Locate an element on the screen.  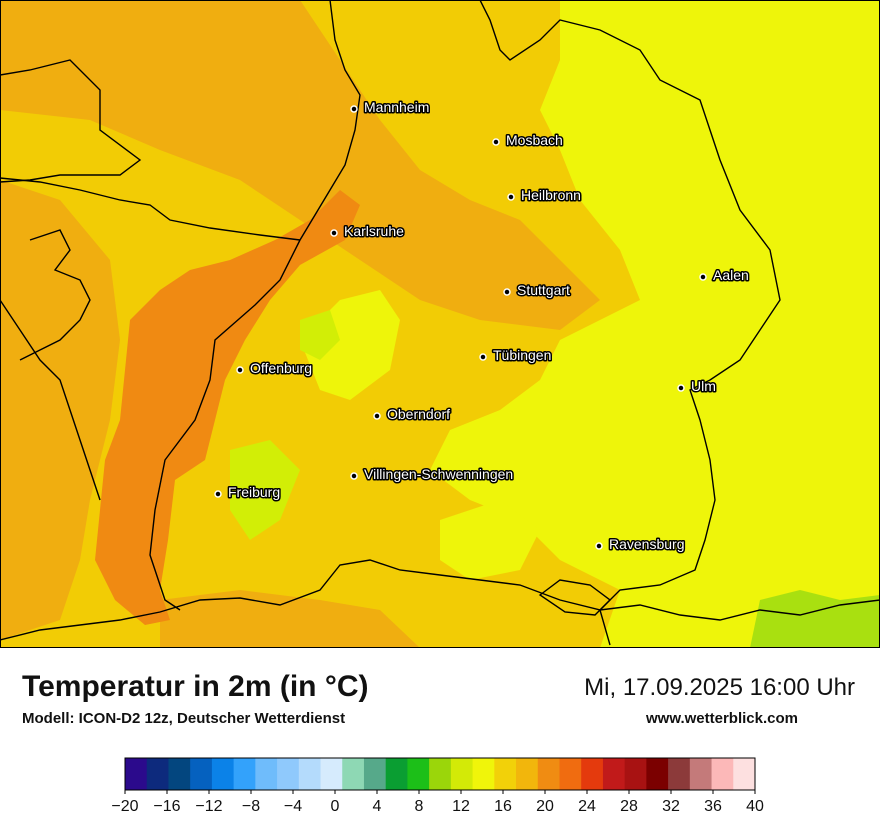
website-link: www.wetterblick.com is located at coordinates (722, 718).